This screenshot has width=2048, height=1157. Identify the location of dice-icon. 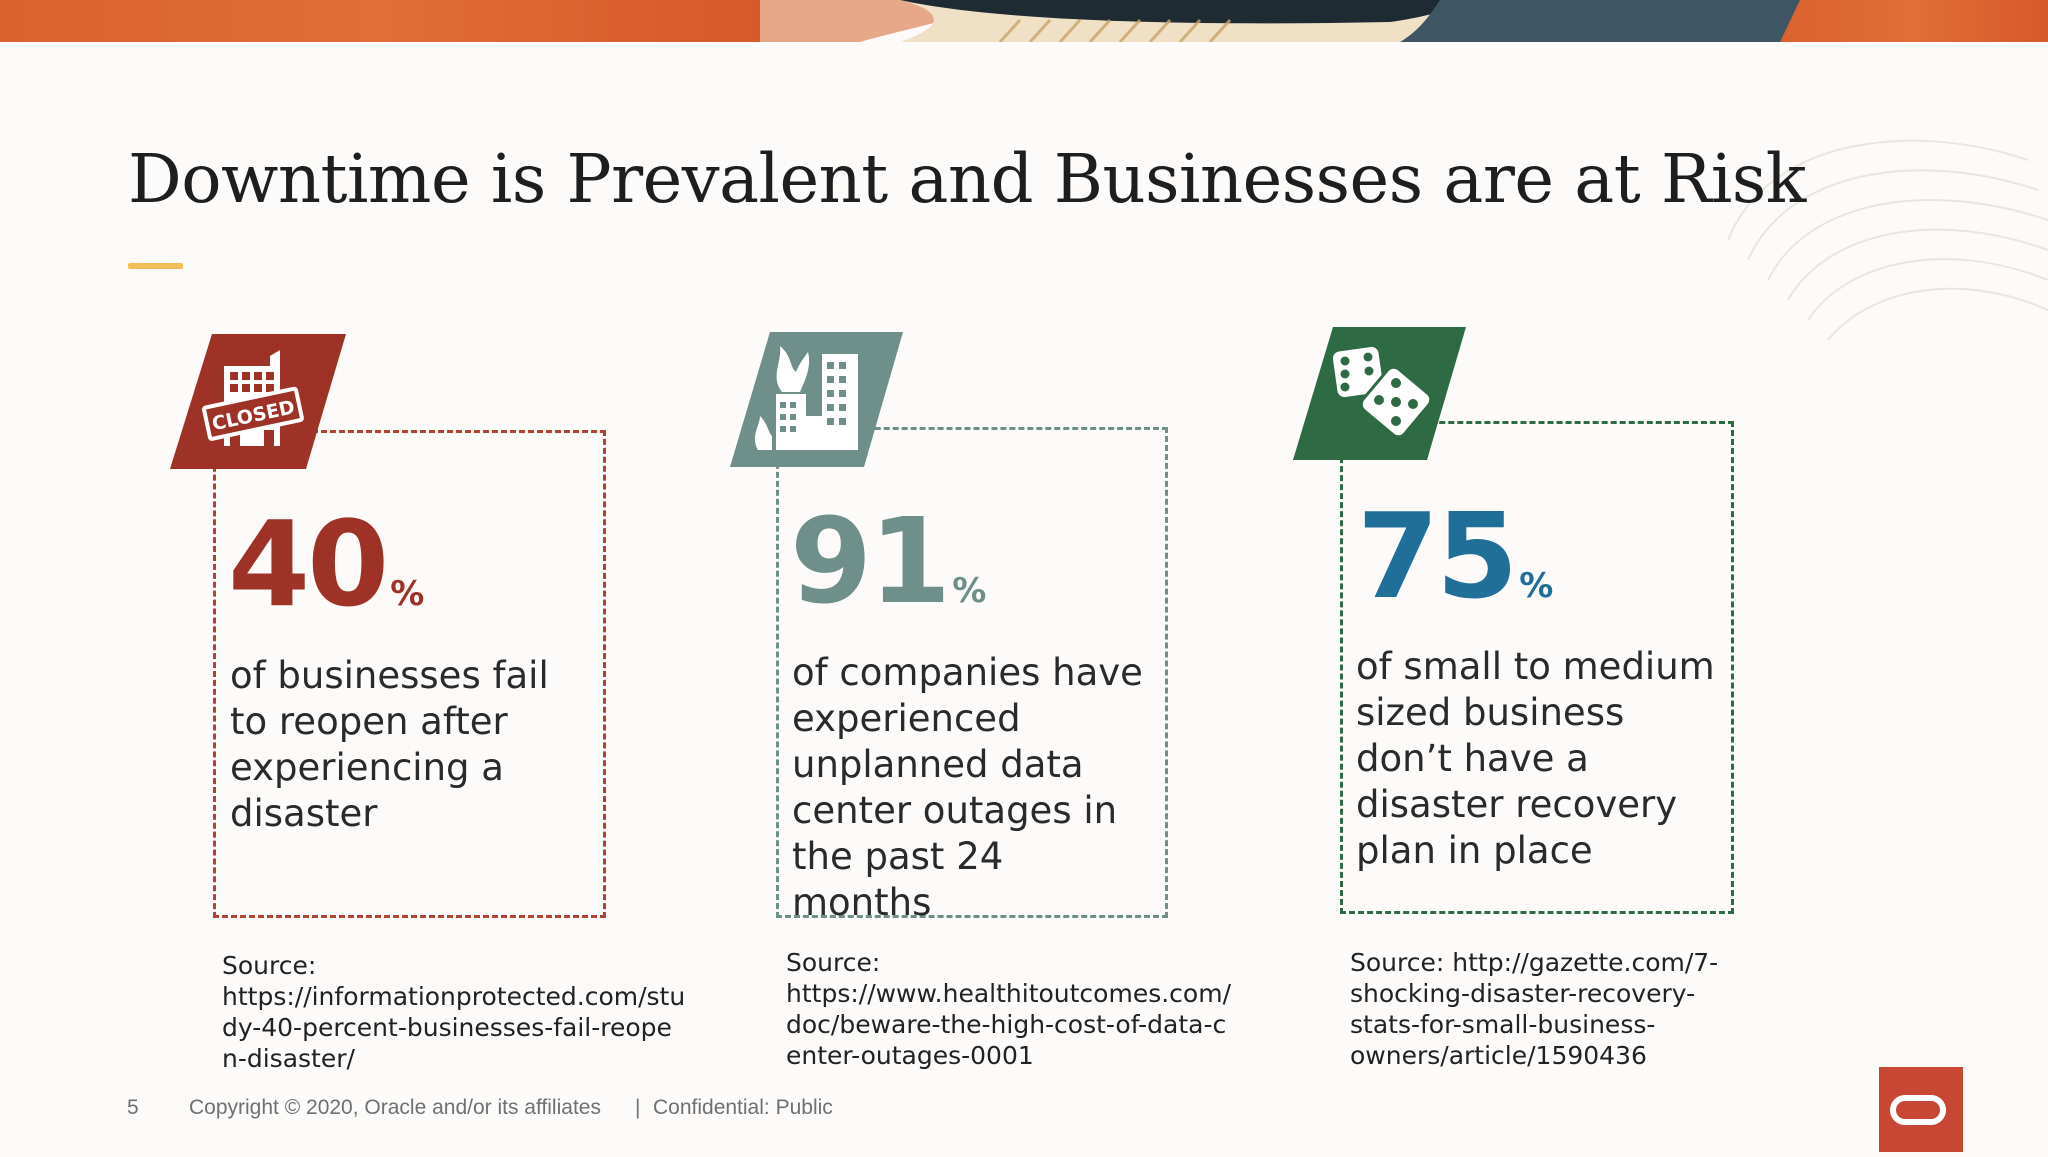
(1379, 396).